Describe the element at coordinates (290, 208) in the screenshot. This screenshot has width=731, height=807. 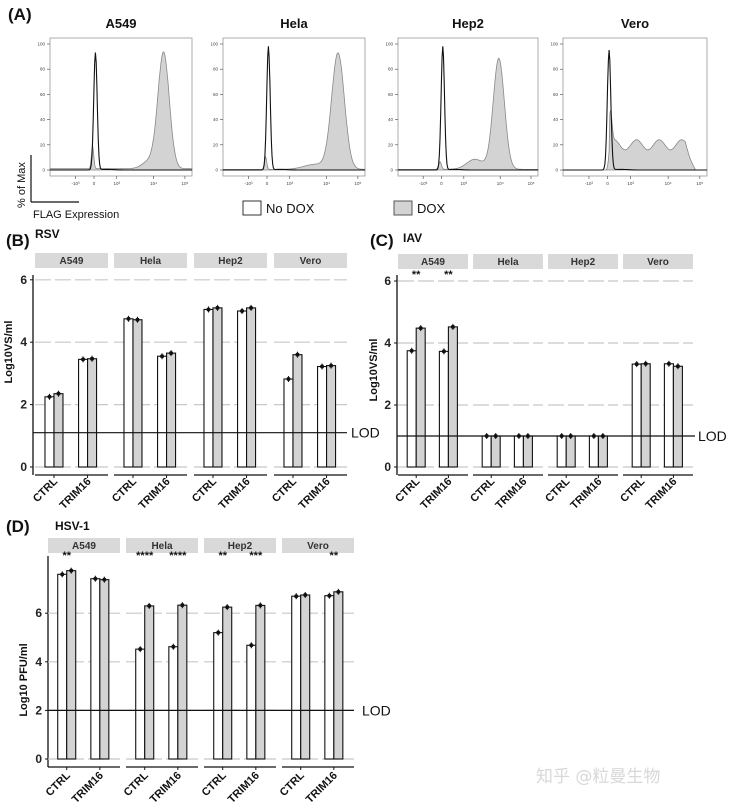
I see `legend-label-nodox: No DOX` at that location.